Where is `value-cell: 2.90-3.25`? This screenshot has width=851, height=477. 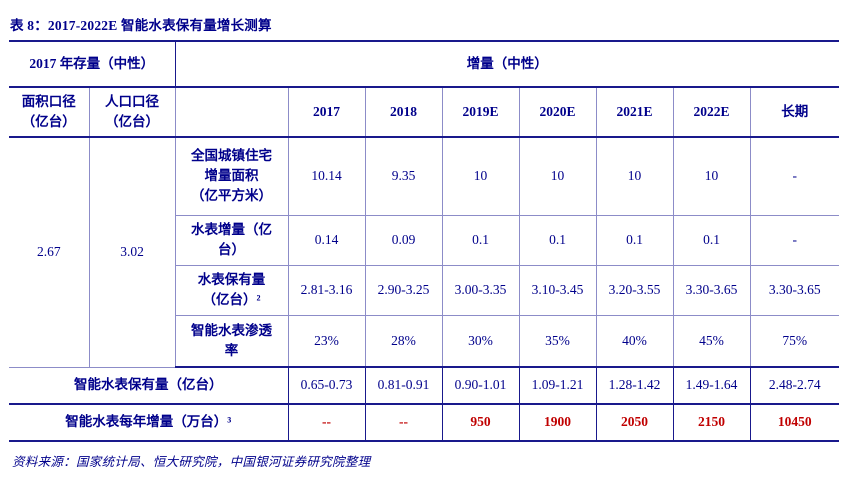
value-cell: 2.90-3.25 is located at coordinates (403, 290).